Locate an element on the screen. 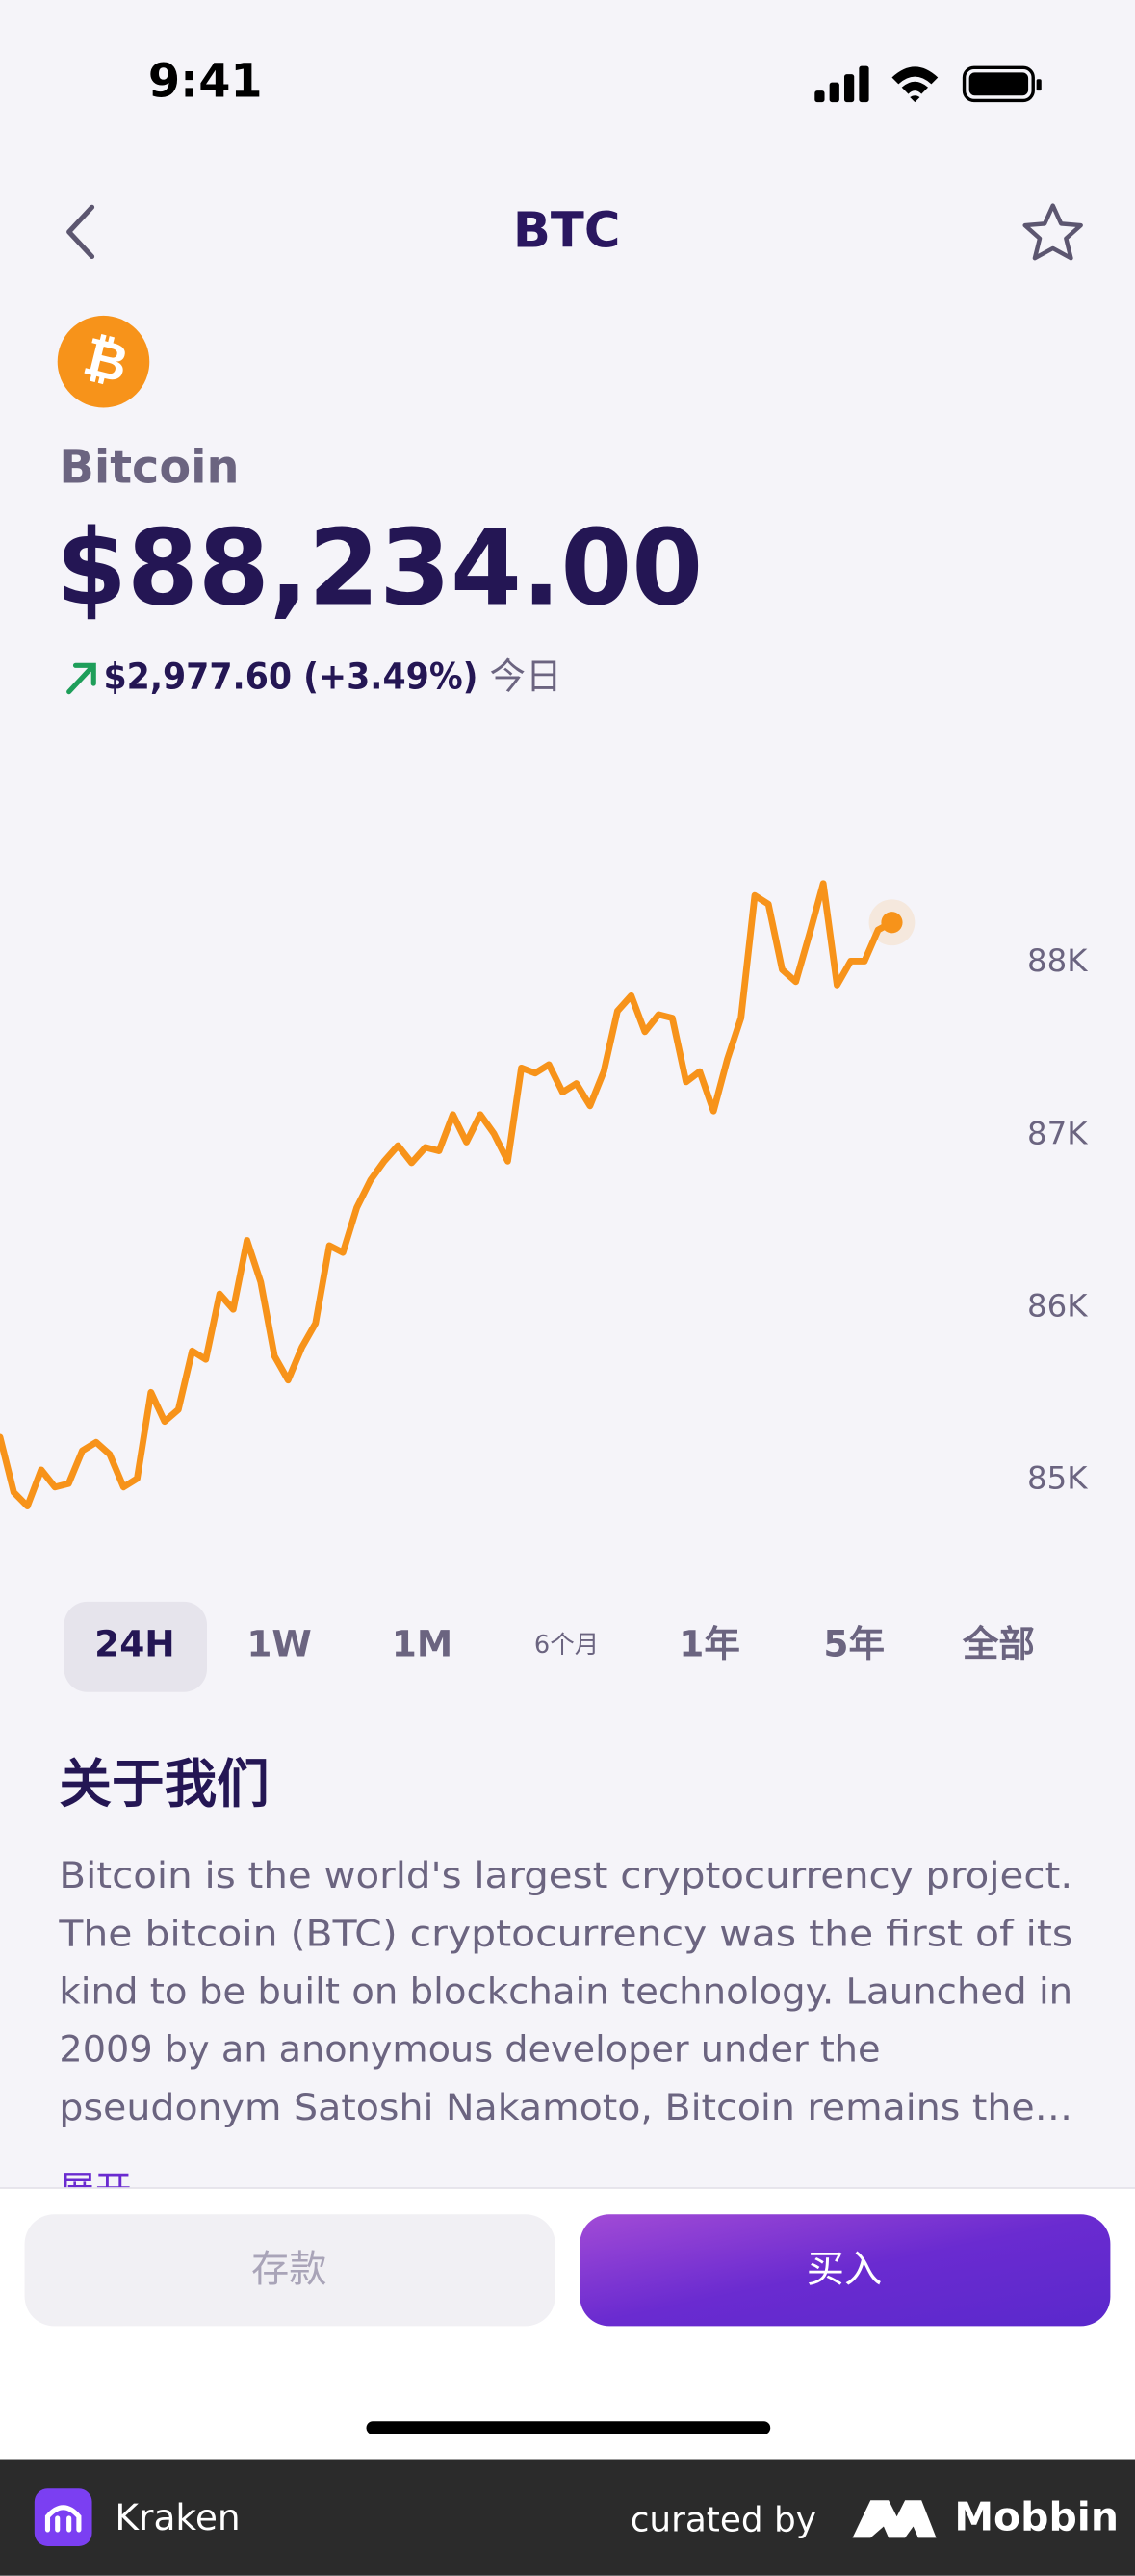  range-tab: 24H is located at coordinates (134, 1643).